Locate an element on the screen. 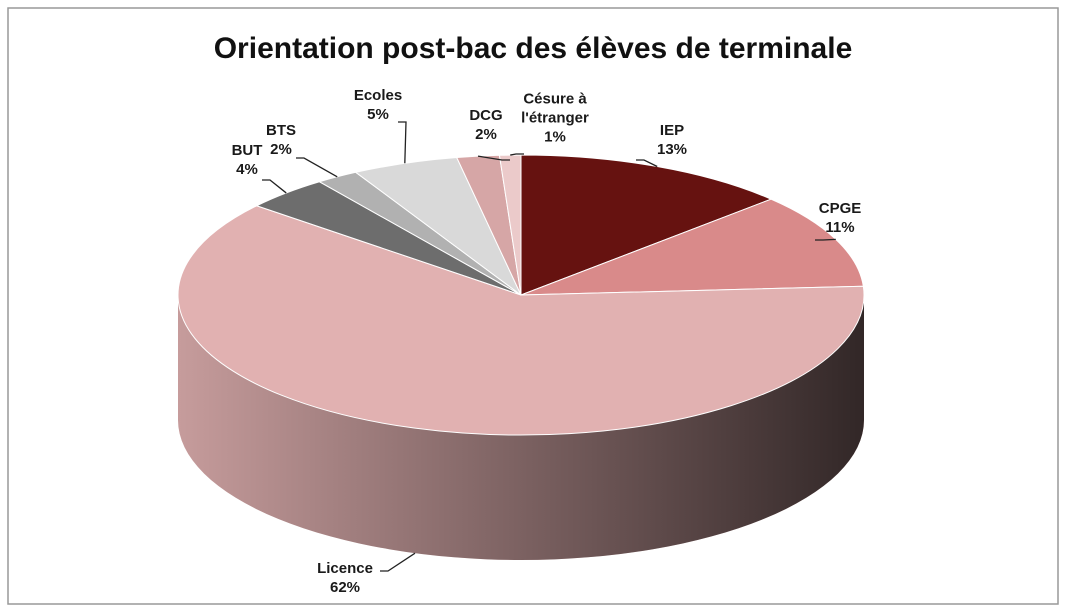 The width and height of the screenshot is (1066, 611). label-value: 1% is located at coordinates (555, 137).